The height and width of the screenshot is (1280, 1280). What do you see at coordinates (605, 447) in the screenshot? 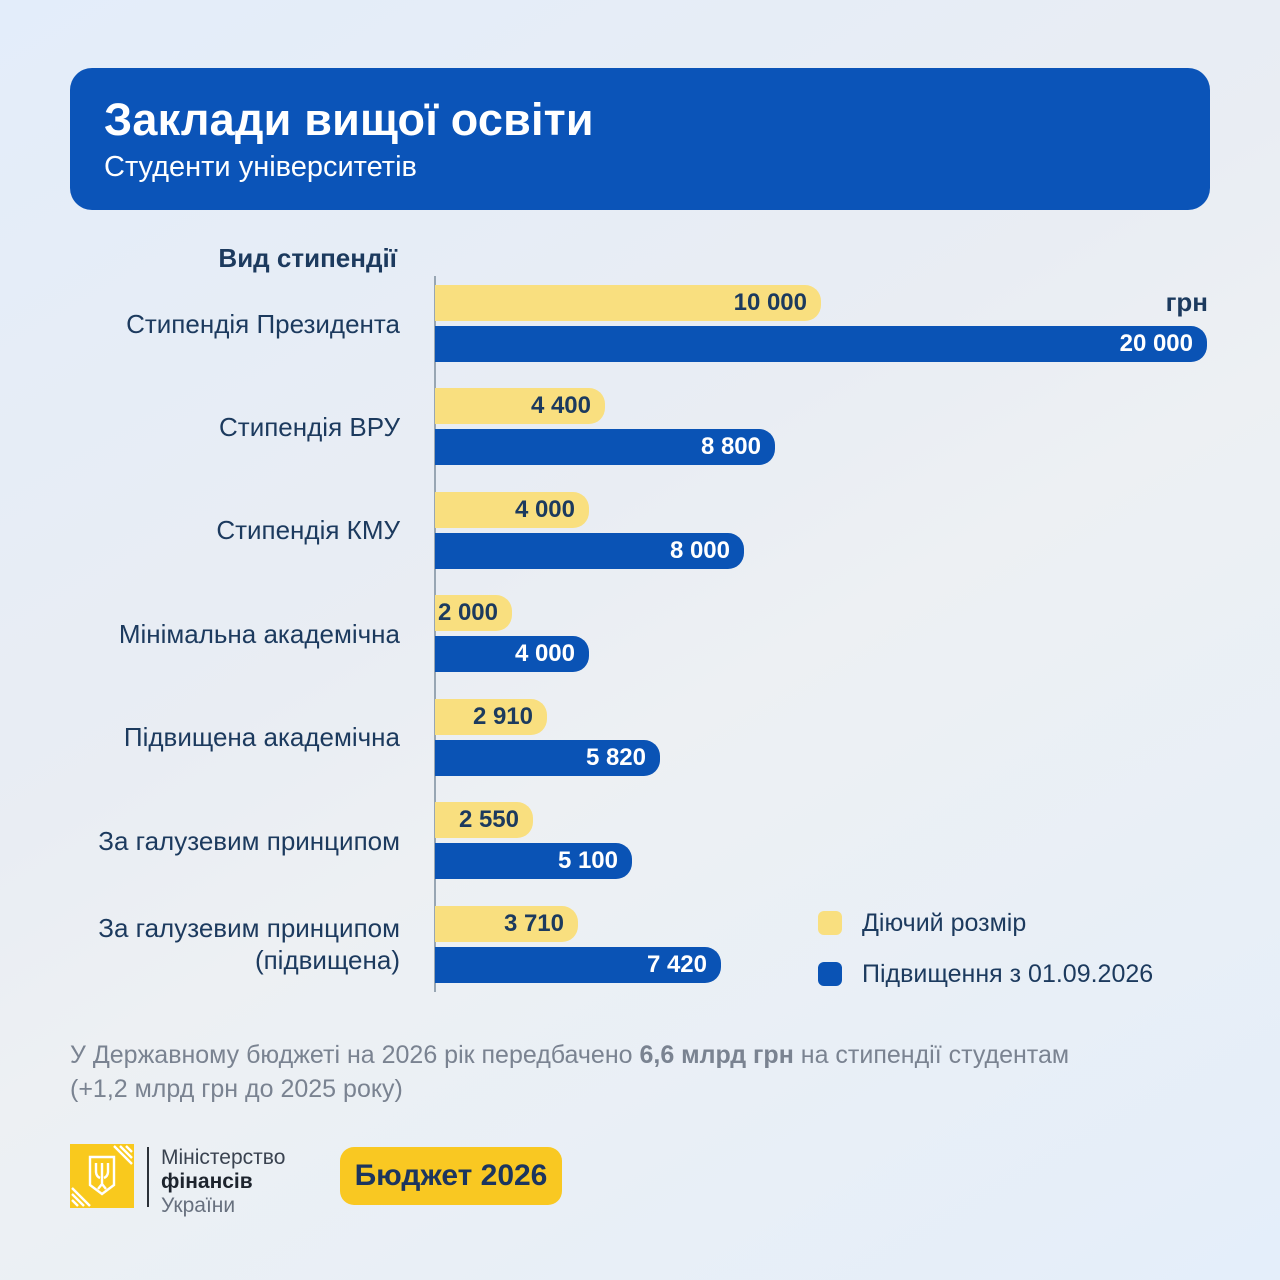
I see `bar-new-value: 8 800` at bounding box center [605, 447].